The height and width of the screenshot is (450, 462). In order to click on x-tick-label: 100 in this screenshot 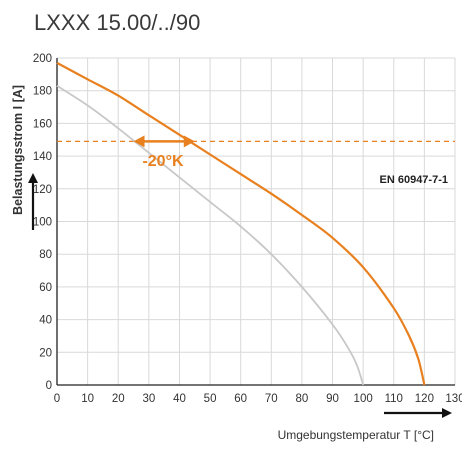, I will do `click(363, 399)`.